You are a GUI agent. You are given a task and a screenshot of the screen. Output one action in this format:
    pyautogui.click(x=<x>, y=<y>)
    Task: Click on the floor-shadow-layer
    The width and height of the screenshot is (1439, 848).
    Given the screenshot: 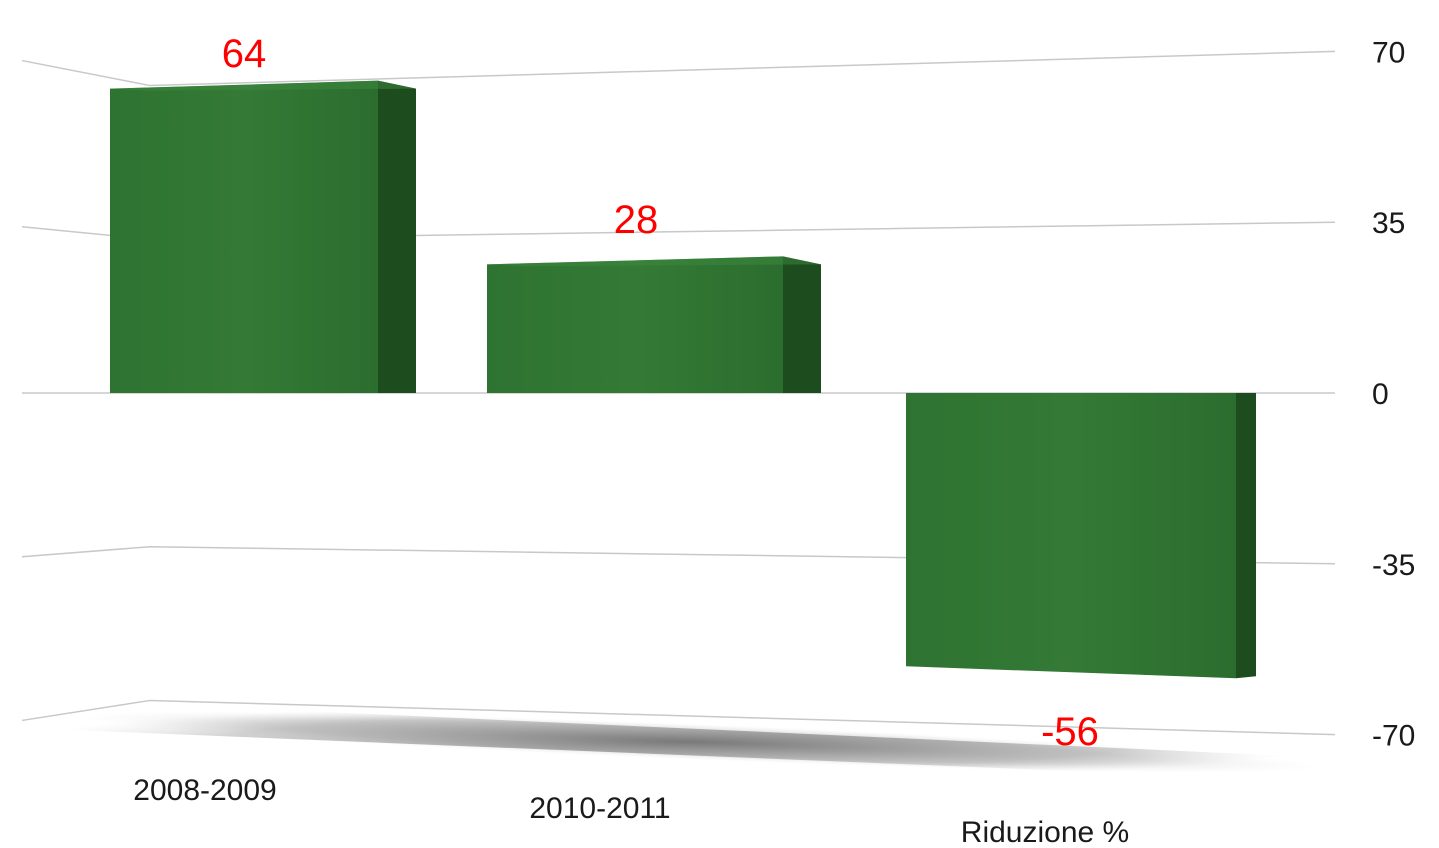 What is the action you would take?
    pyautogui.click(x=678, y=742)
    